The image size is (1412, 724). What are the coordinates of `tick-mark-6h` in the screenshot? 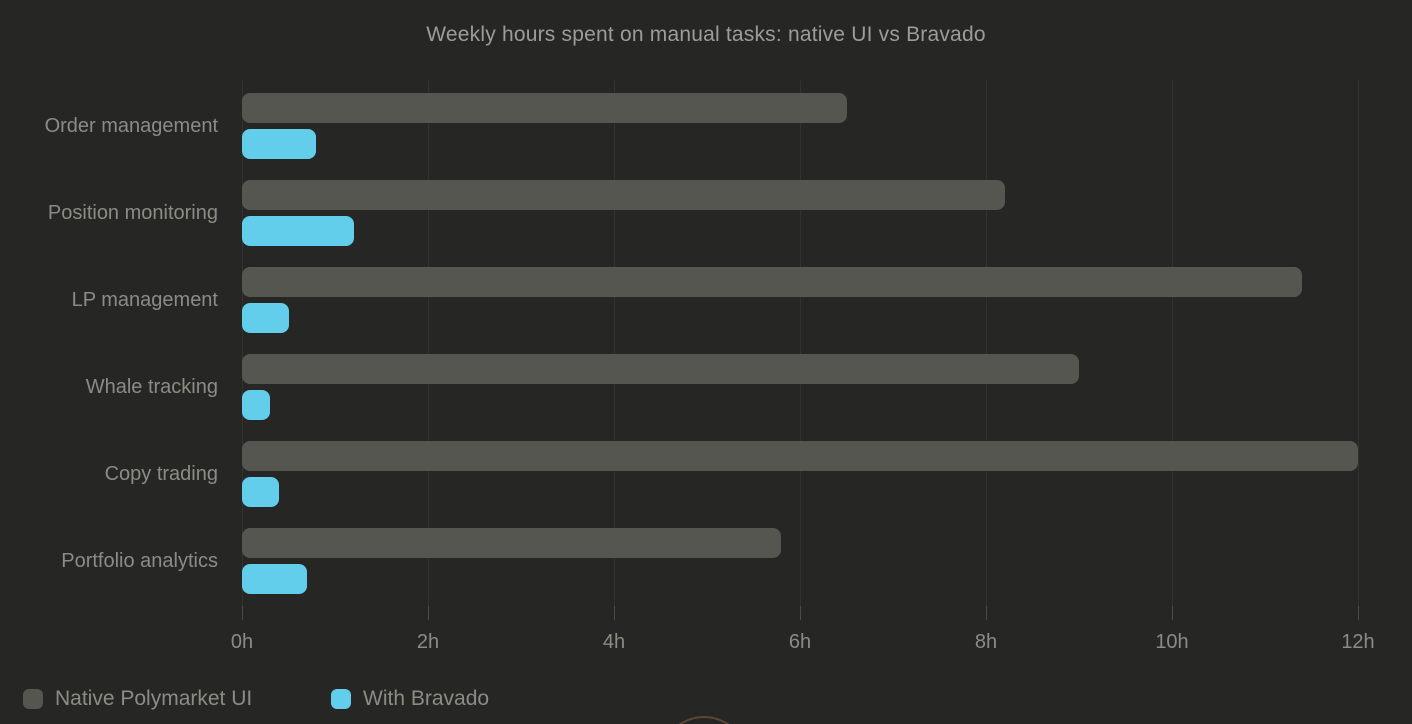 It's located at (800, 613).